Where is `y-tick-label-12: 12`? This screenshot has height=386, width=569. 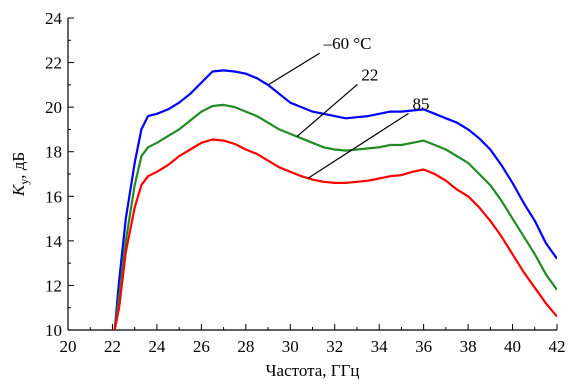
y-tick-label-12: 12 is located at coordinates (53, 285).